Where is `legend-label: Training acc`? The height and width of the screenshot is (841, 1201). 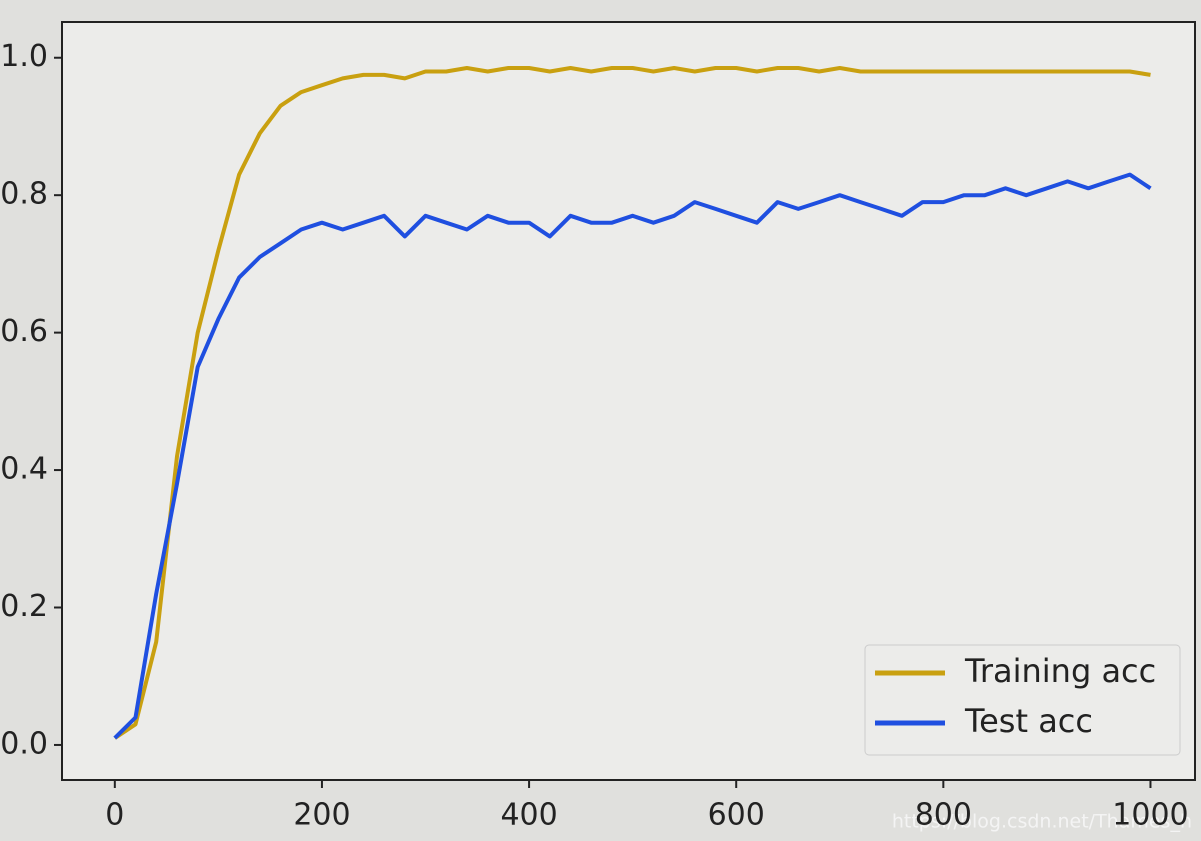
legend-label: Training acc is located at coordinates (1060, 671).